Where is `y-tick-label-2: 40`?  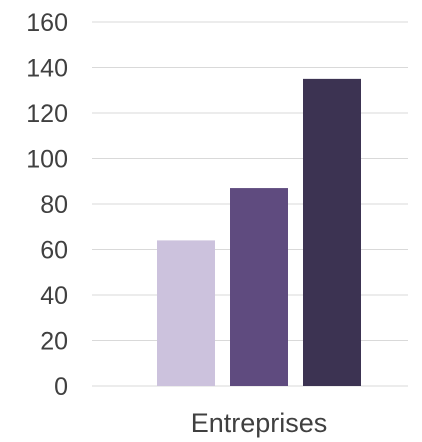
y-tick-label-2: 40 is located at coordinates (54, 296).